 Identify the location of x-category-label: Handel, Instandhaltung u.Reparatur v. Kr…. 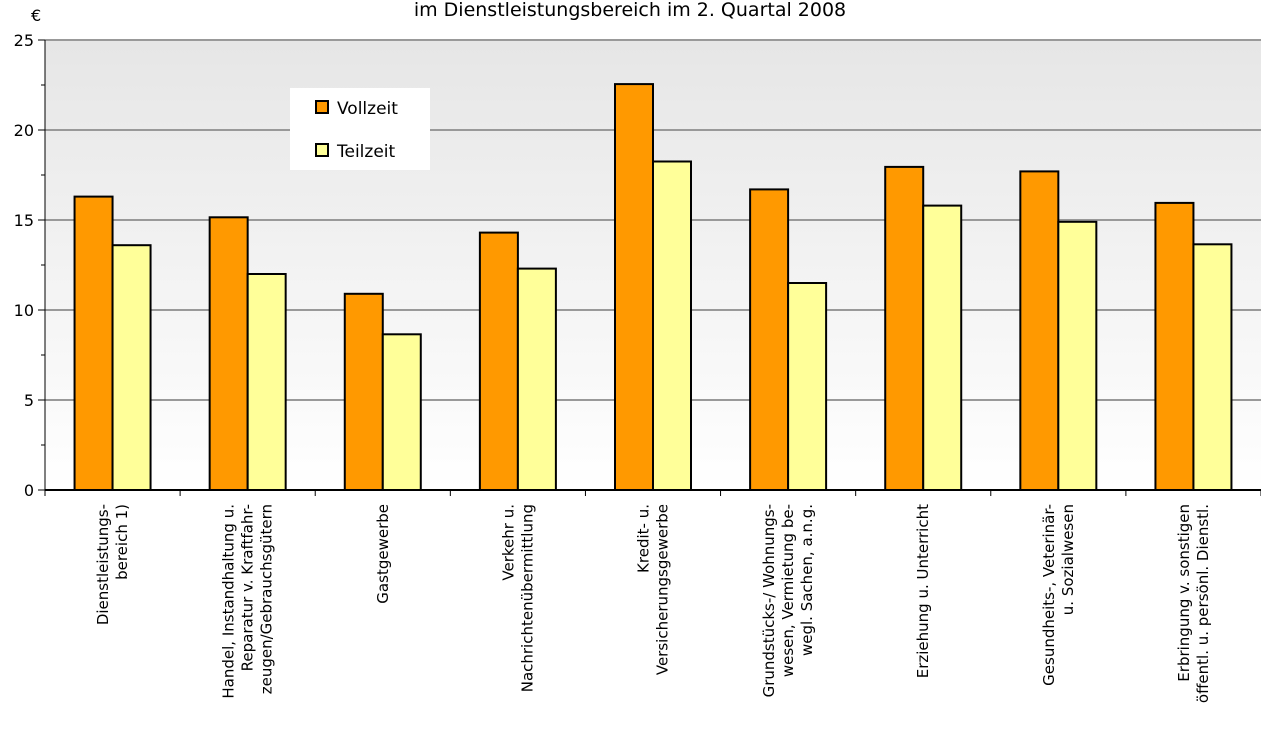
(248, 601).